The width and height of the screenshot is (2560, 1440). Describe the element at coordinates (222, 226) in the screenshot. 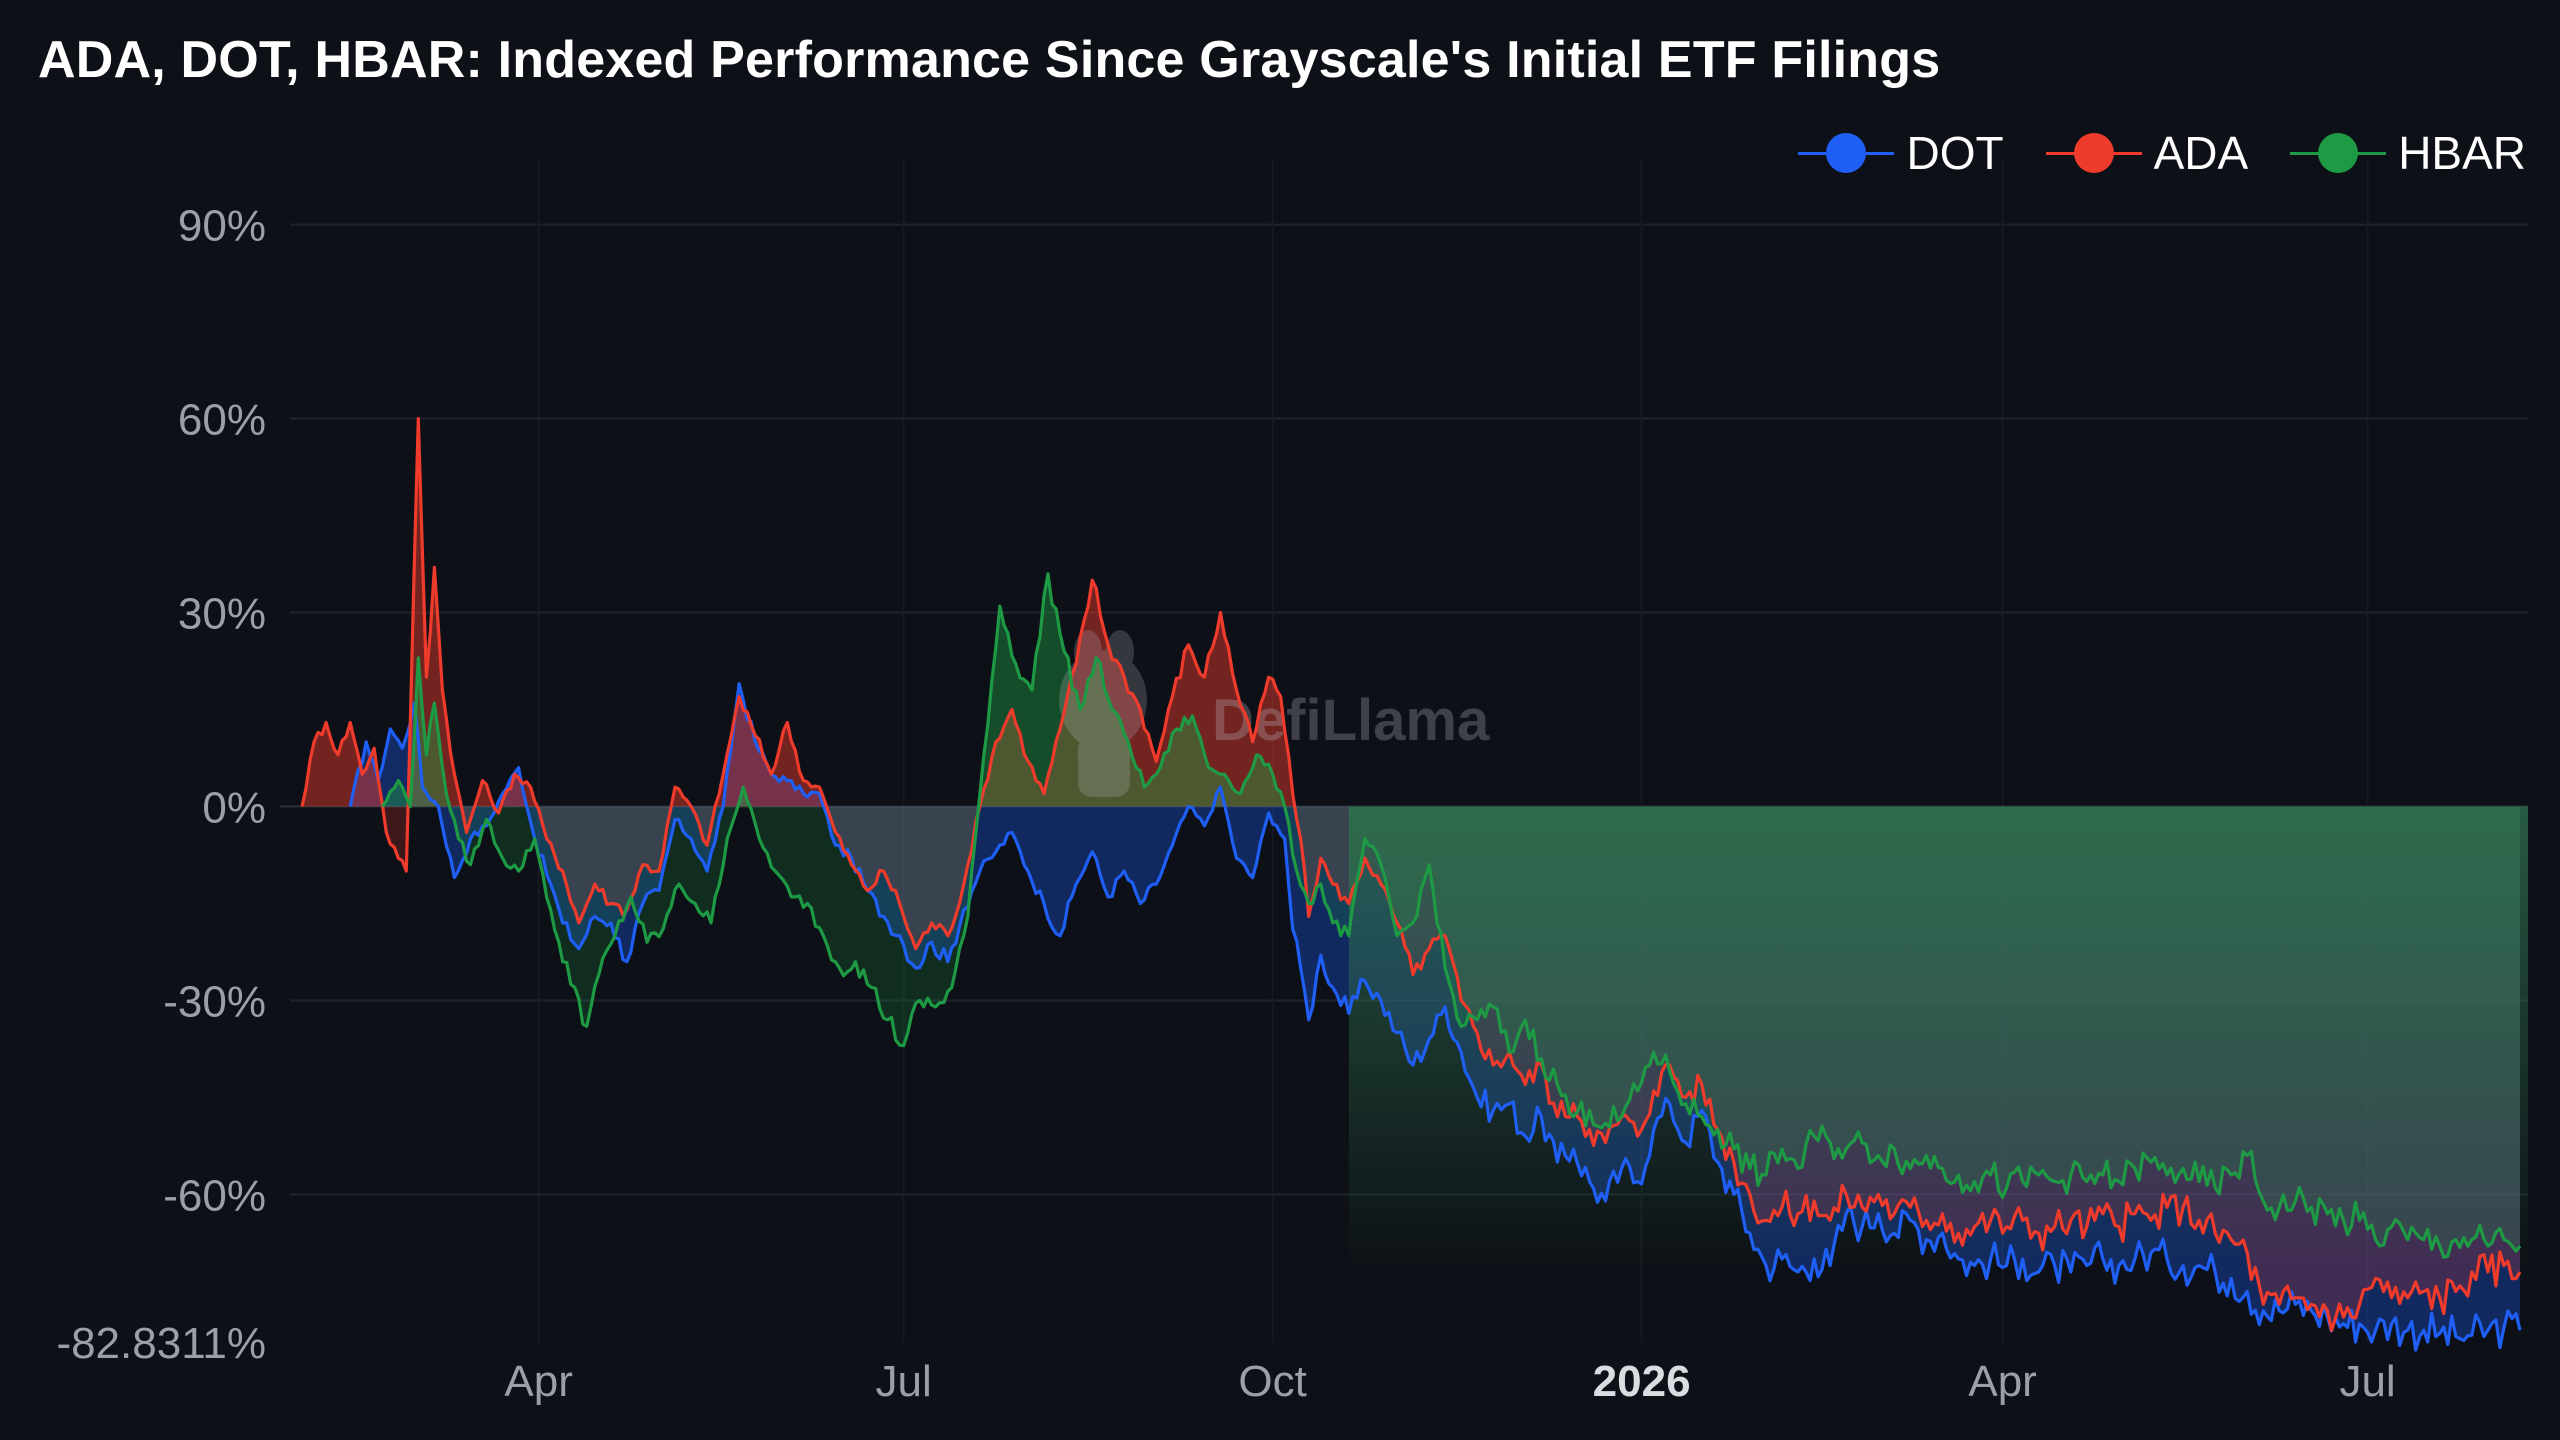

I see `y-tick-label: 90%` at that location.